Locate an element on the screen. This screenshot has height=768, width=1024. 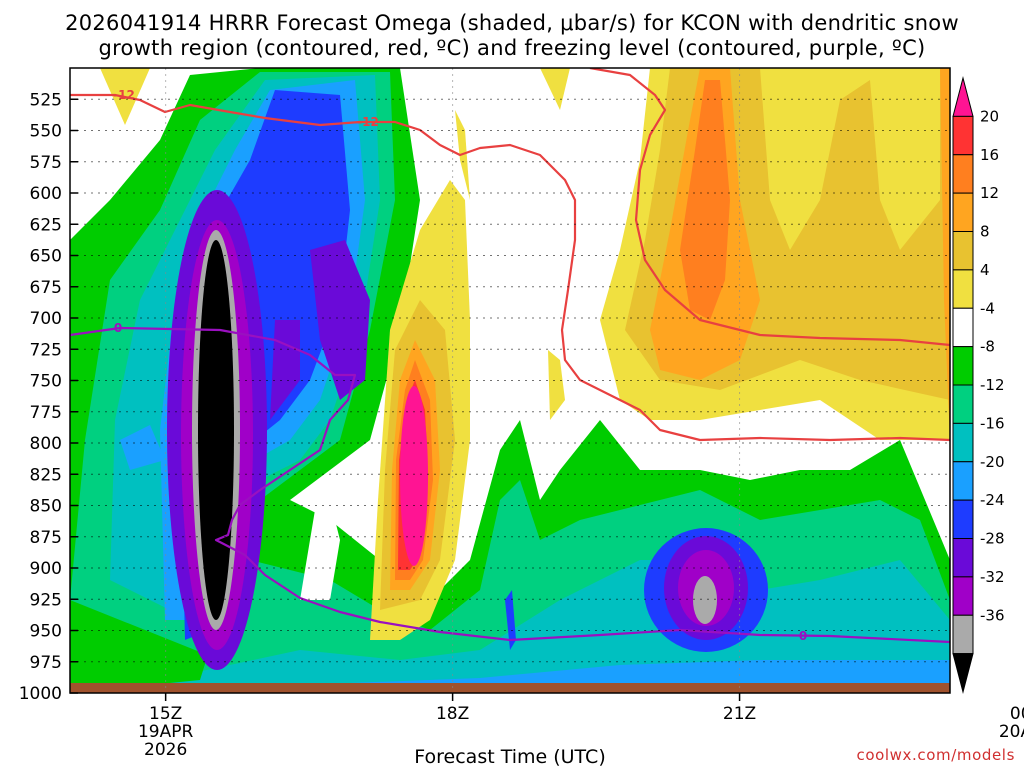
streak-yellow-low-mid is located at coordinates (556, 385).